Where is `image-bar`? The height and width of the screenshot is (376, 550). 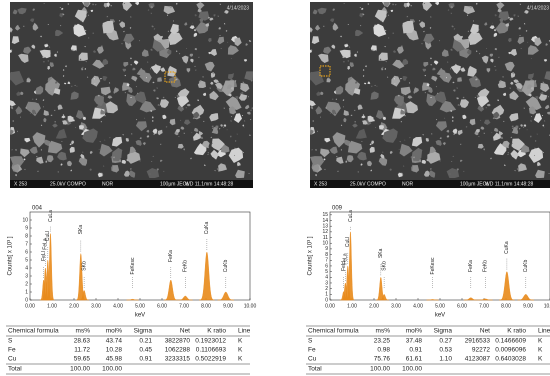
image-bar is located at coordinates (430, 184).